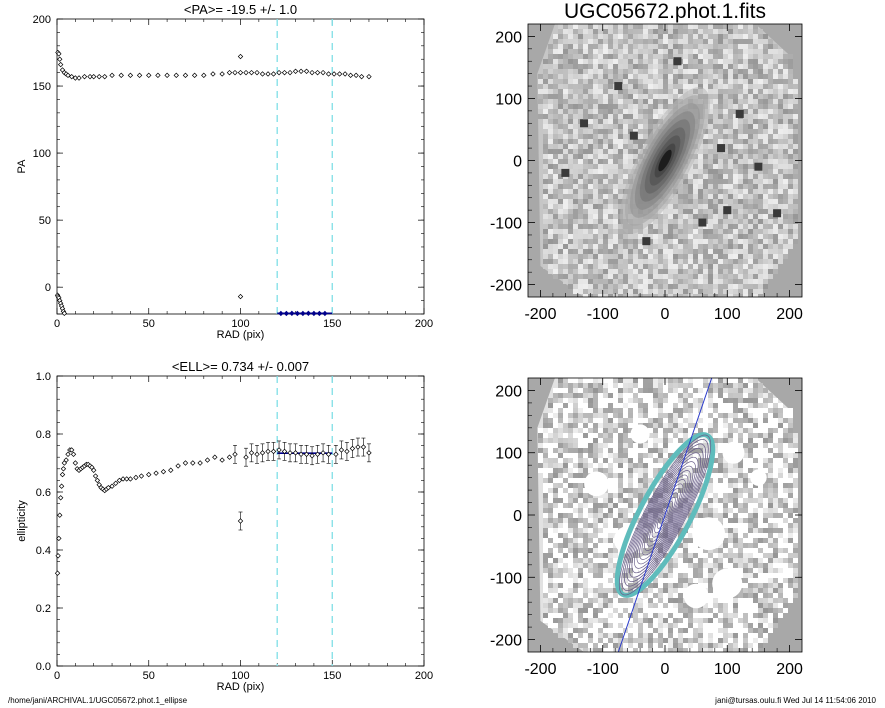 This screenshot has width=885, height=708. What do you see at coordinates (506, 224) in the screenshot?
I see `y-tick-label: -100` at bounding box center [506, 224].